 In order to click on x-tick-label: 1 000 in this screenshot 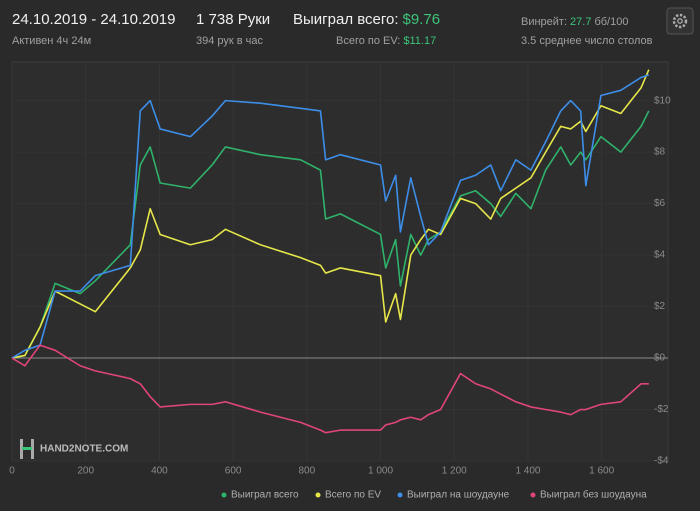, I will do `click(380, 471)`.